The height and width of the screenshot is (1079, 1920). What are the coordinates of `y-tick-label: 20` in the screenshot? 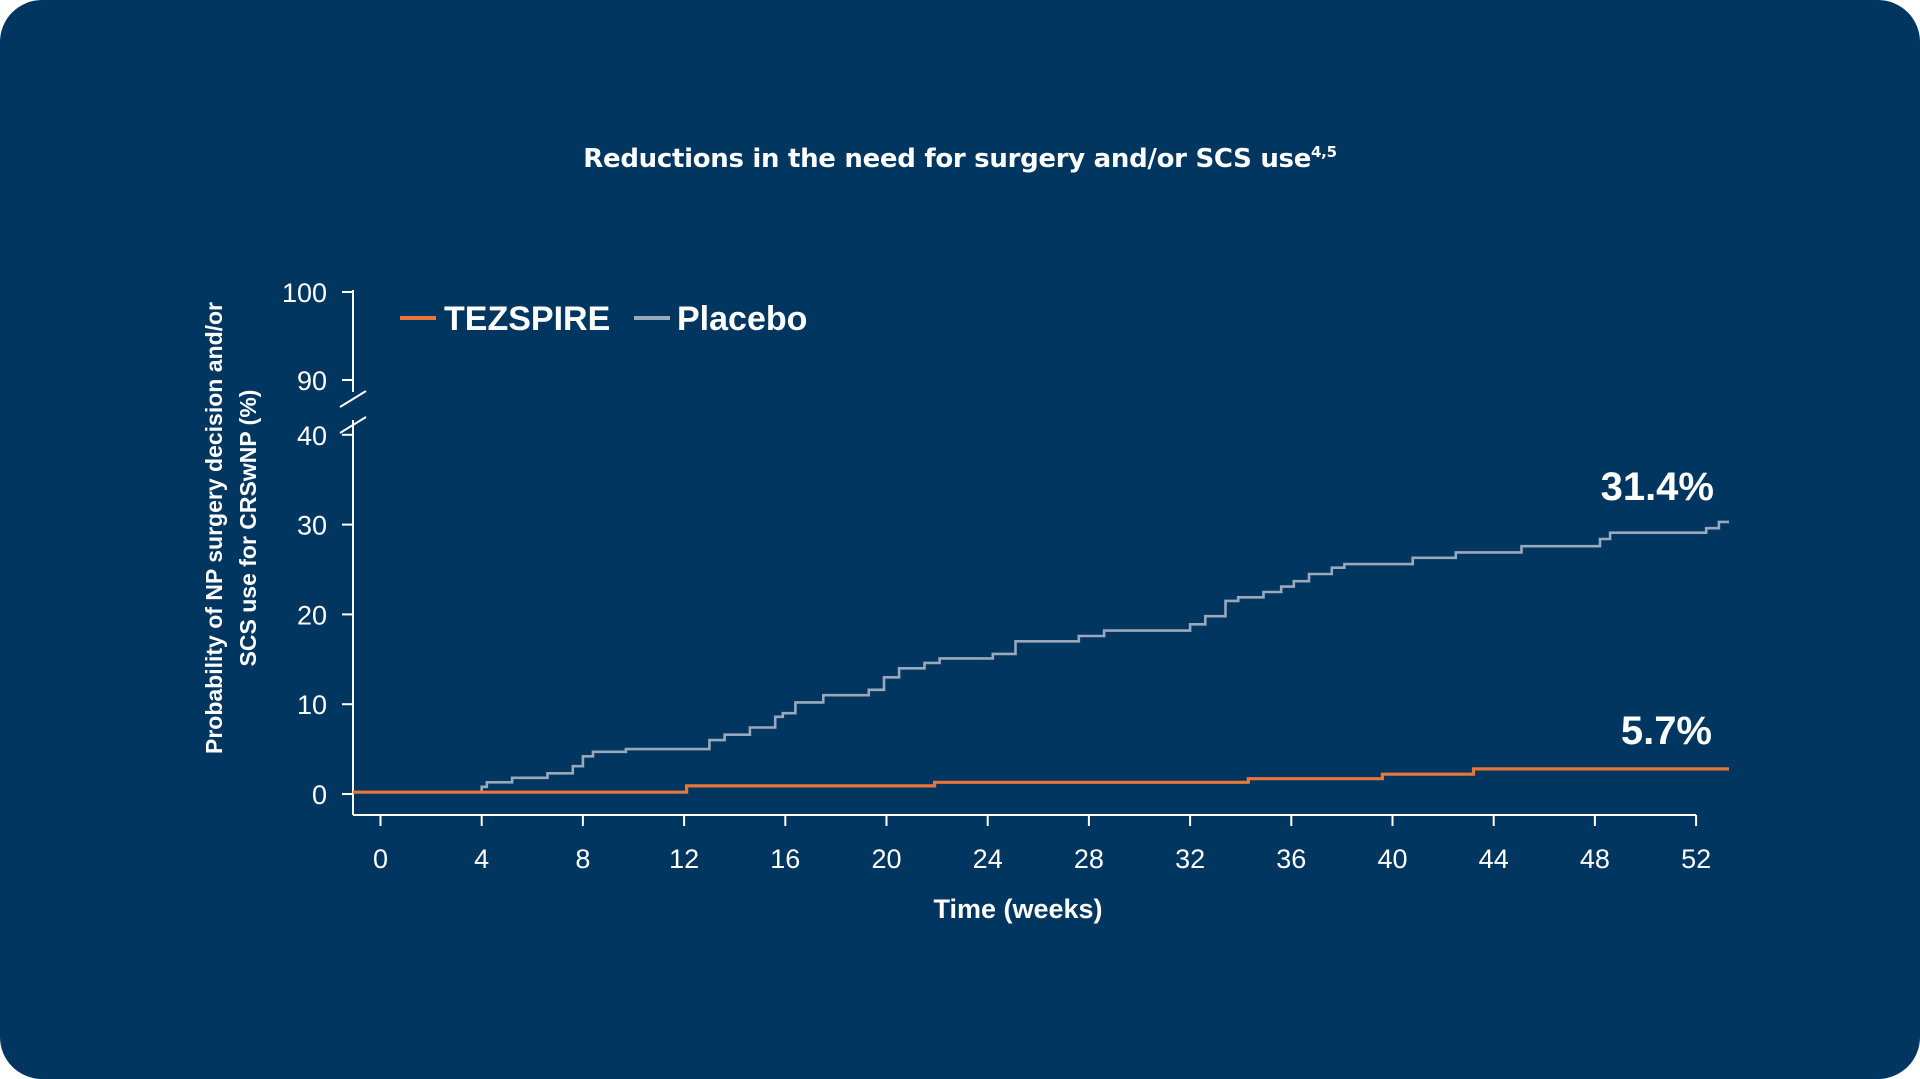 It's located at (312, 615).